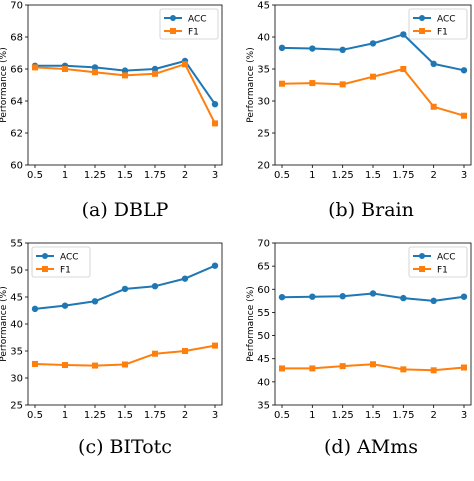  Describe the element at coordinates (16, 6) in the screenshot. I see `y-tick-label: 70` at that location.